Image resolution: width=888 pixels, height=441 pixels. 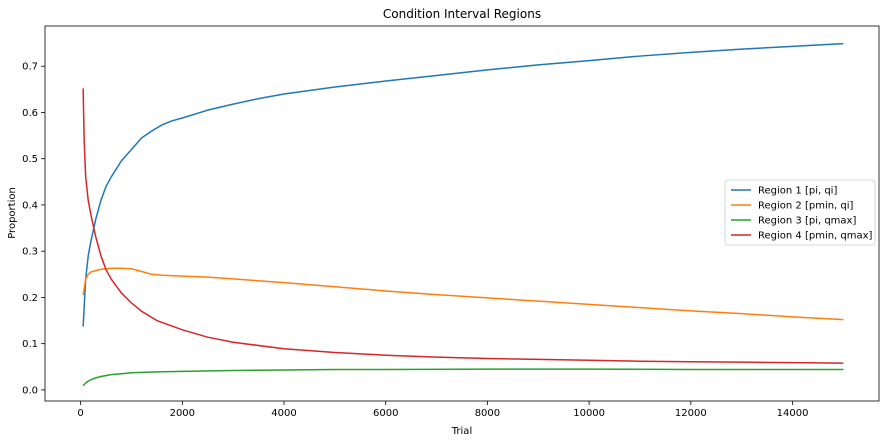 I want to click on x-axis-label: Trial, so click(x=461, y=431).